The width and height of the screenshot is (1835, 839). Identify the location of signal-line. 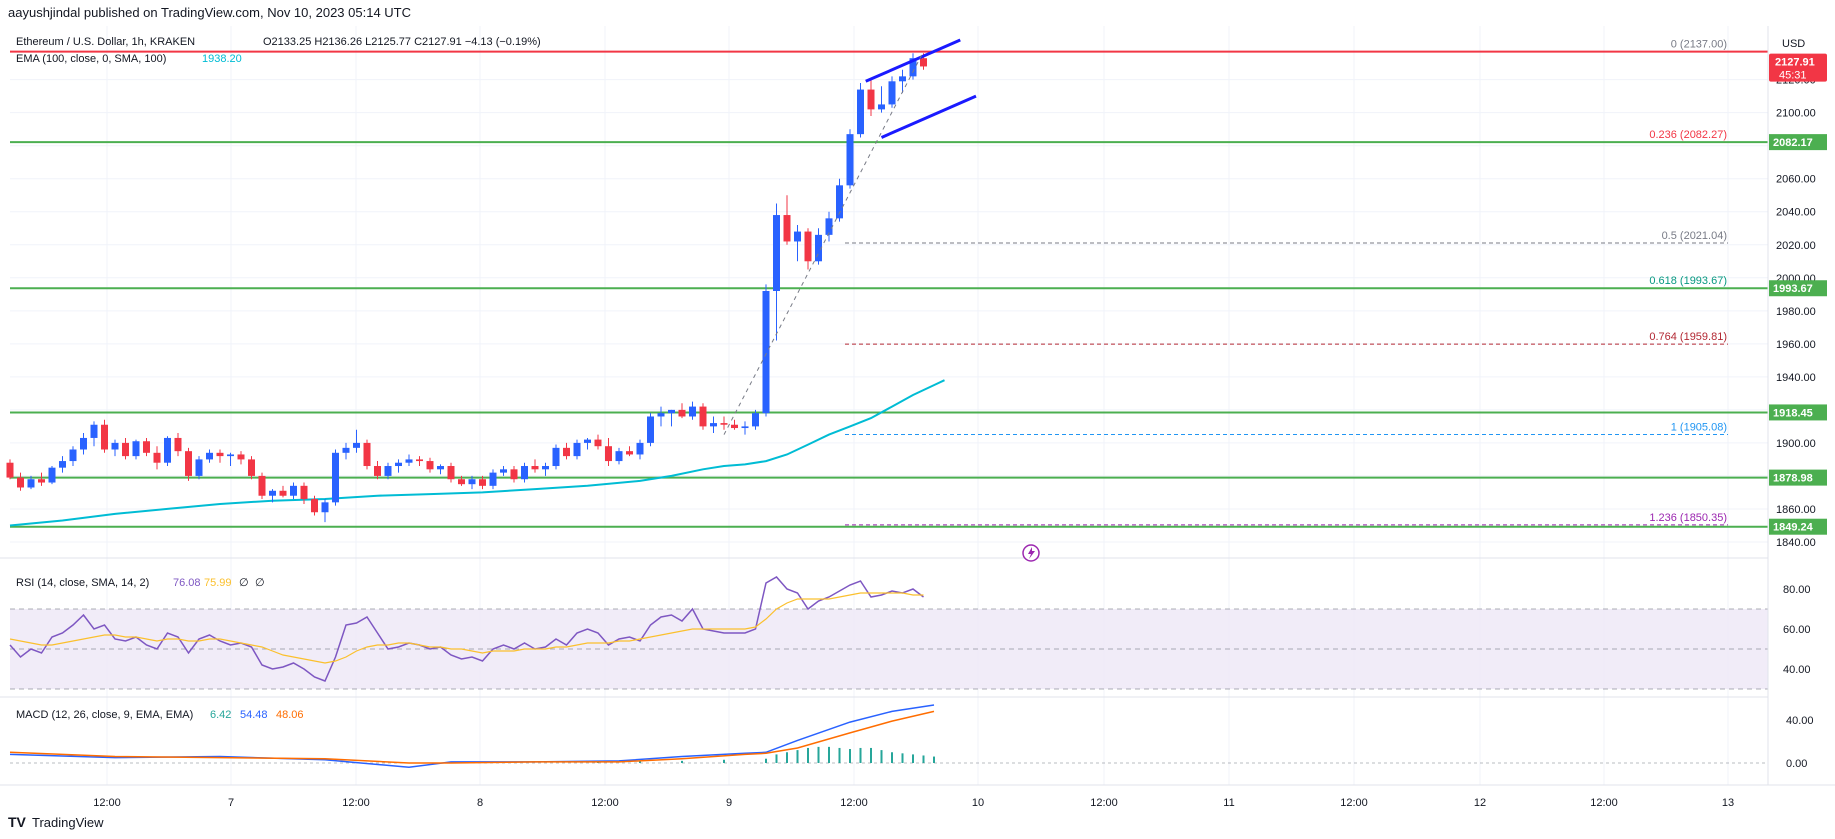
(472, 737).